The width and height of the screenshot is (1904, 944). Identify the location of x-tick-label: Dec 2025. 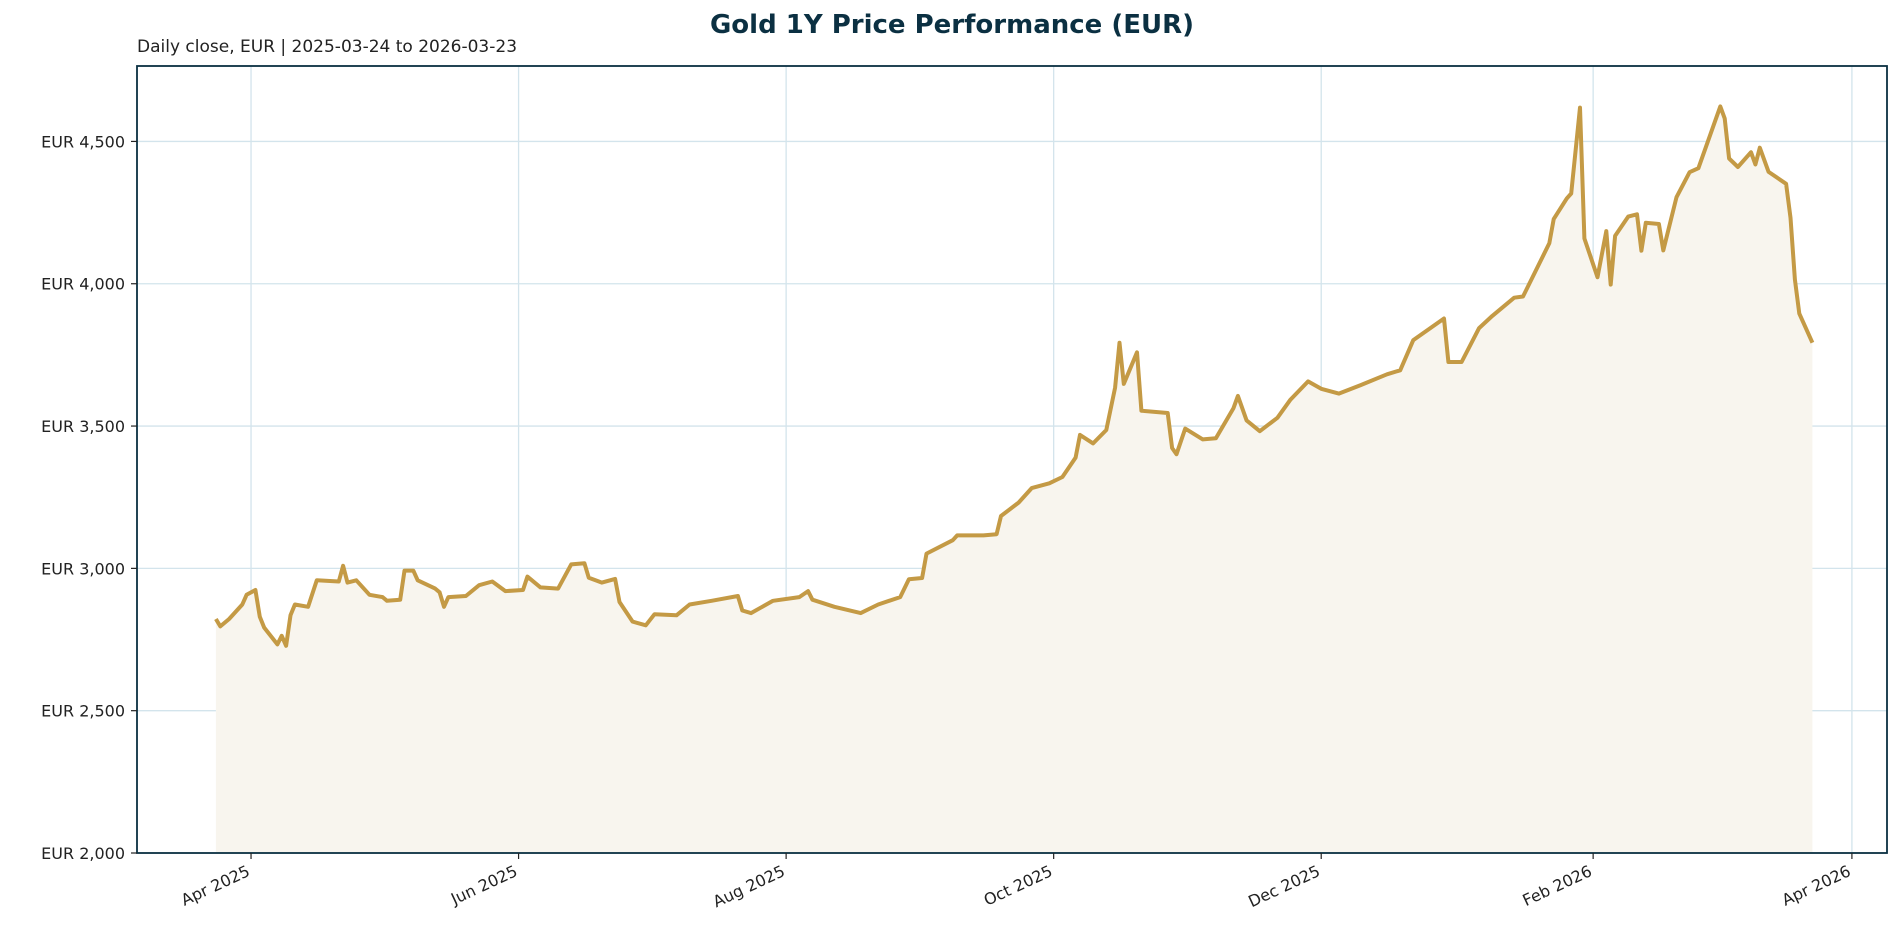
(1284, 886).